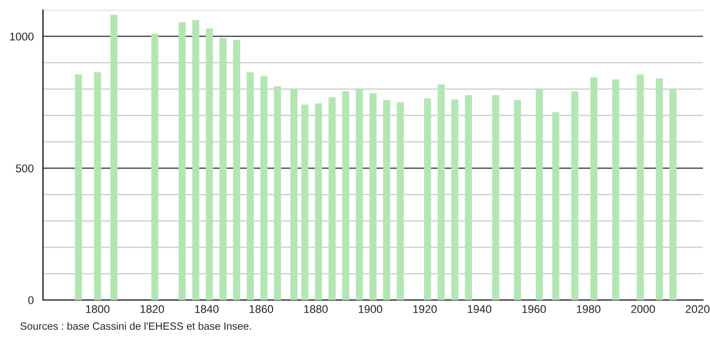  Describe the element at coordinates (98, 309) in the screenshot. I see `x-tick-label: 1800` at that location.